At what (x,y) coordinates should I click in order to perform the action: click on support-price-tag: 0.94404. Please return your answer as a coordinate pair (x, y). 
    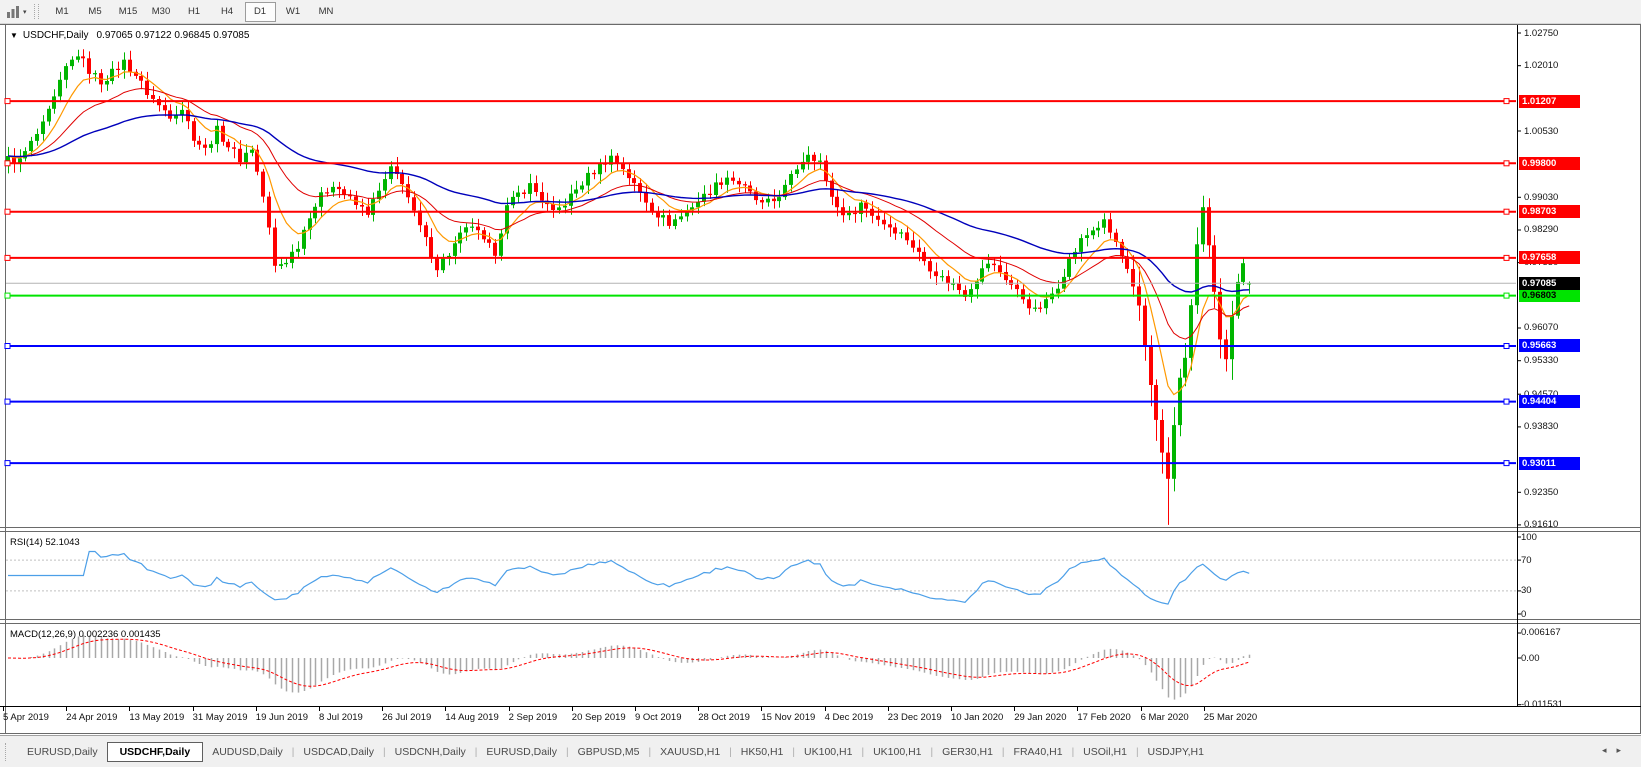
    Looking at the image, I should click on (1549, 402).